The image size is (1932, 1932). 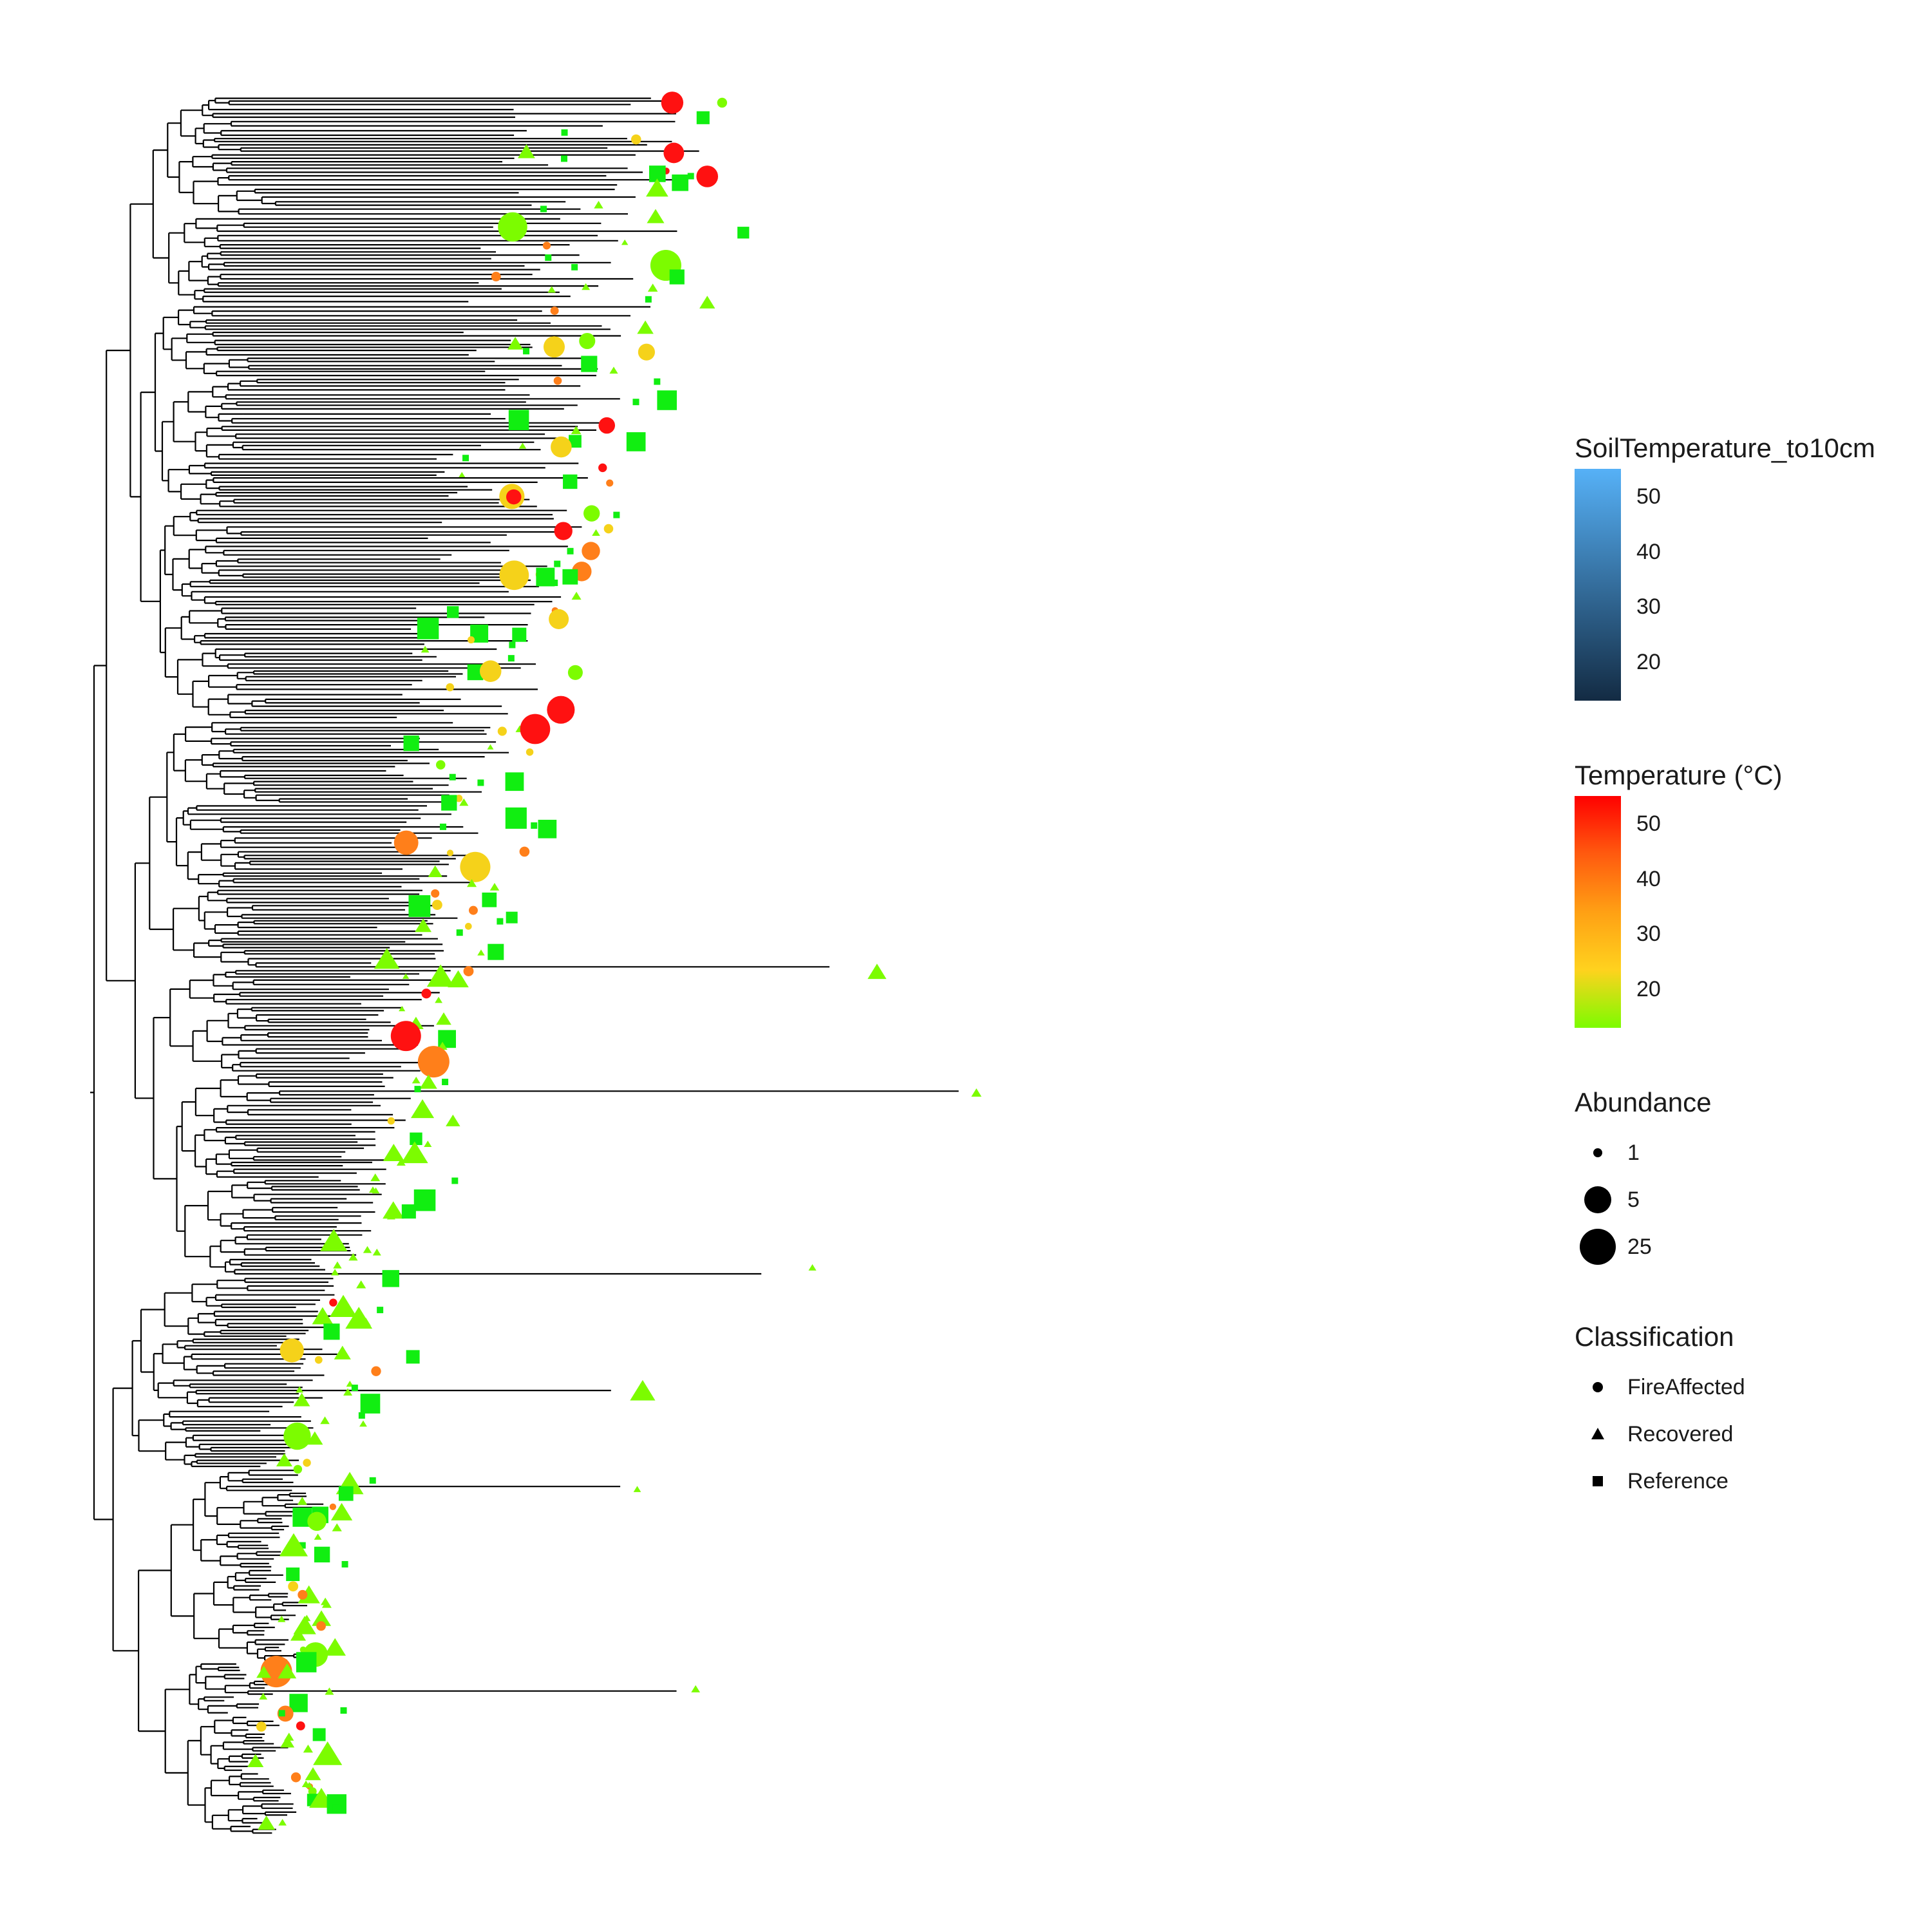 I want to click on abundance-key-5: 5, so click(x=1710, y=1199).